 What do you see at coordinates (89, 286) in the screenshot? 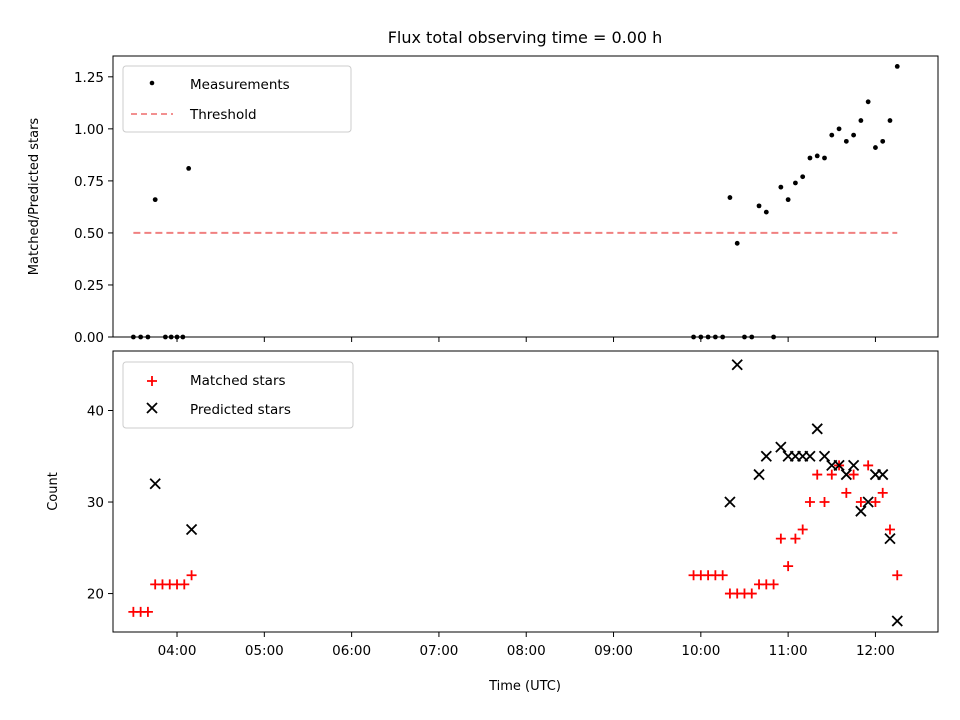
I see `y-tick-label: 0.25` at bounding box center [89, 286].